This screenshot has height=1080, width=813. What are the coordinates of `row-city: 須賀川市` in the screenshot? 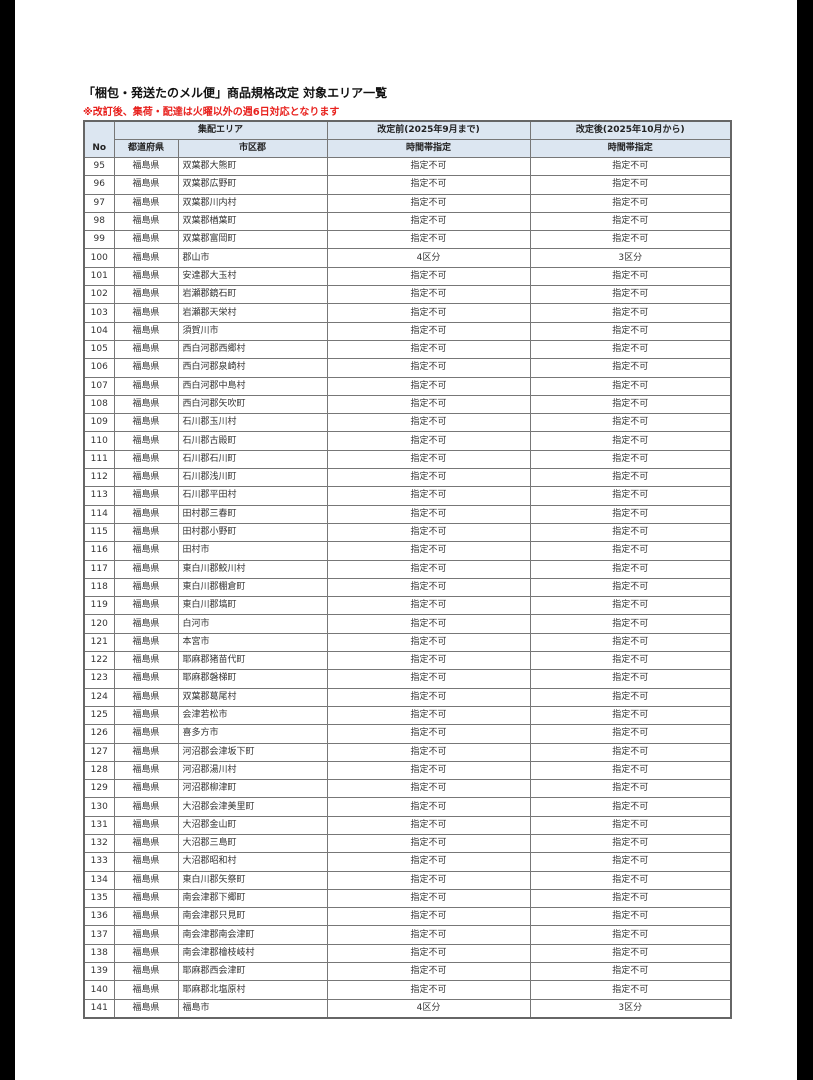 It's located at (252, 331).